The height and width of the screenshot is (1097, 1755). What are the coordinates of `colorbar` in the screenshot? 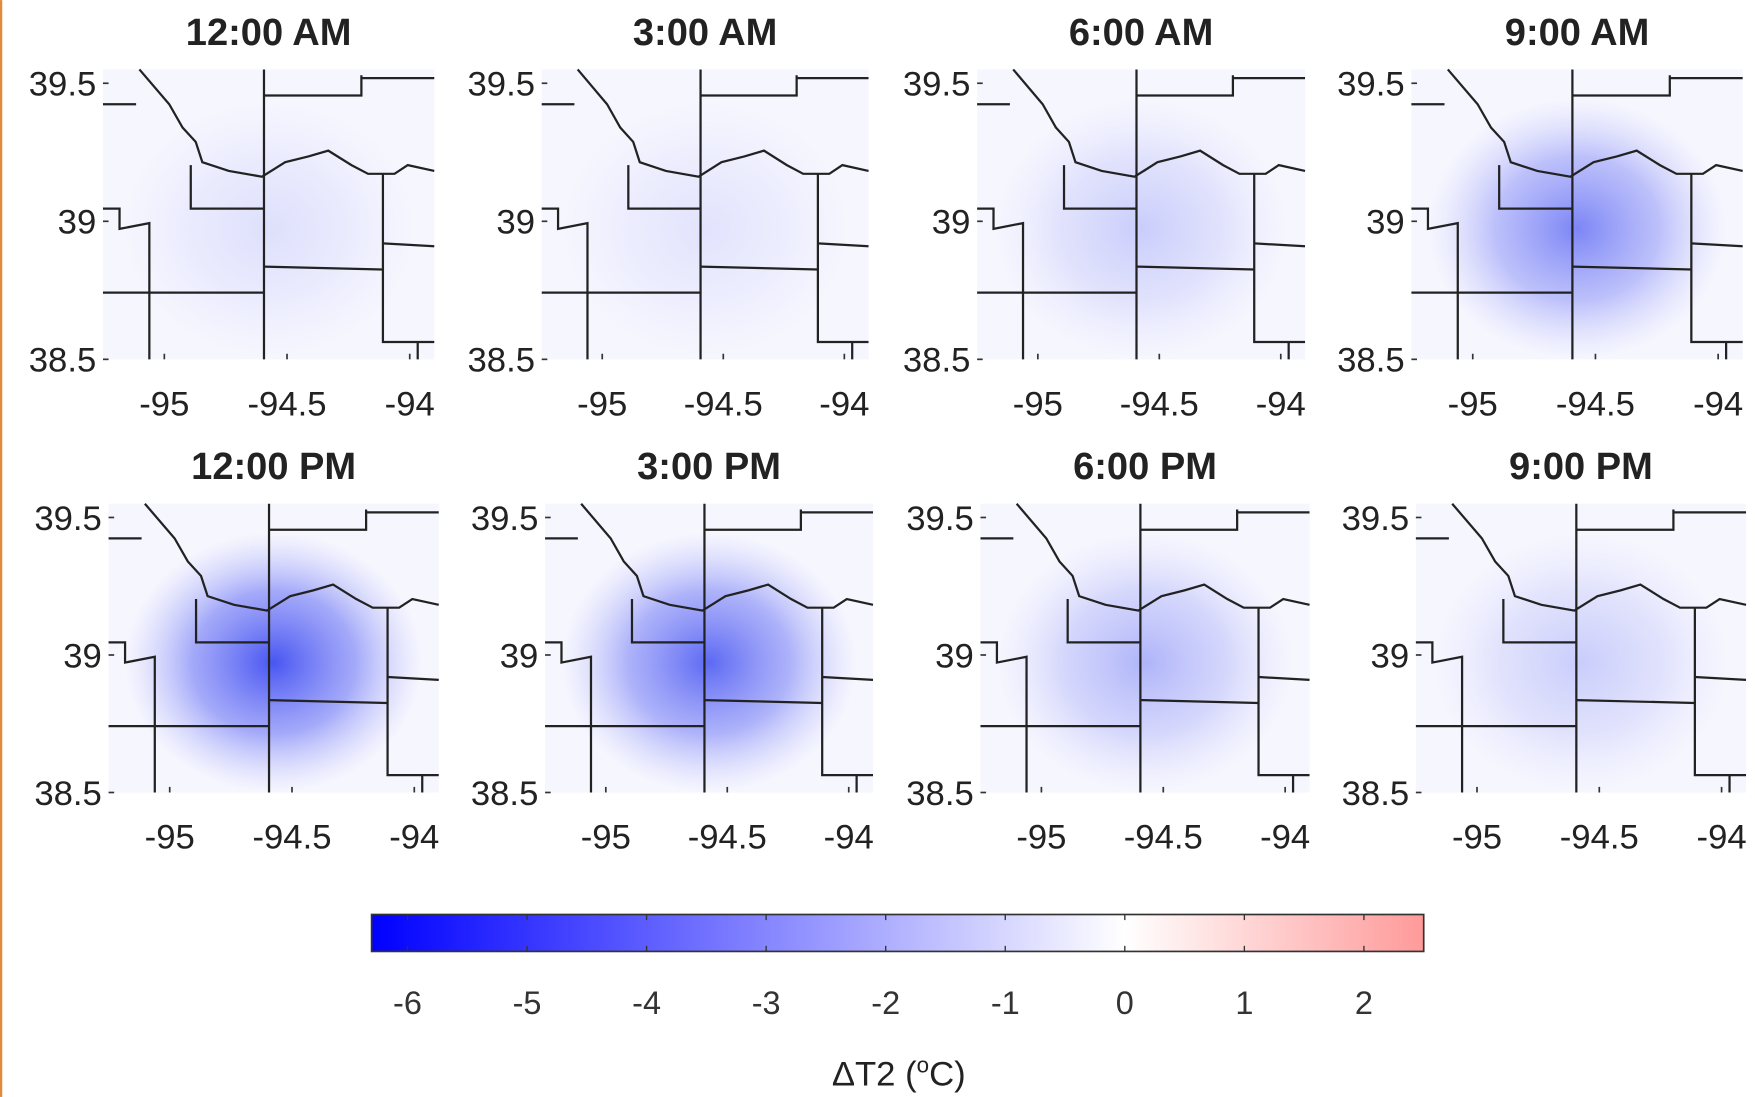 It's located at (897, 933).